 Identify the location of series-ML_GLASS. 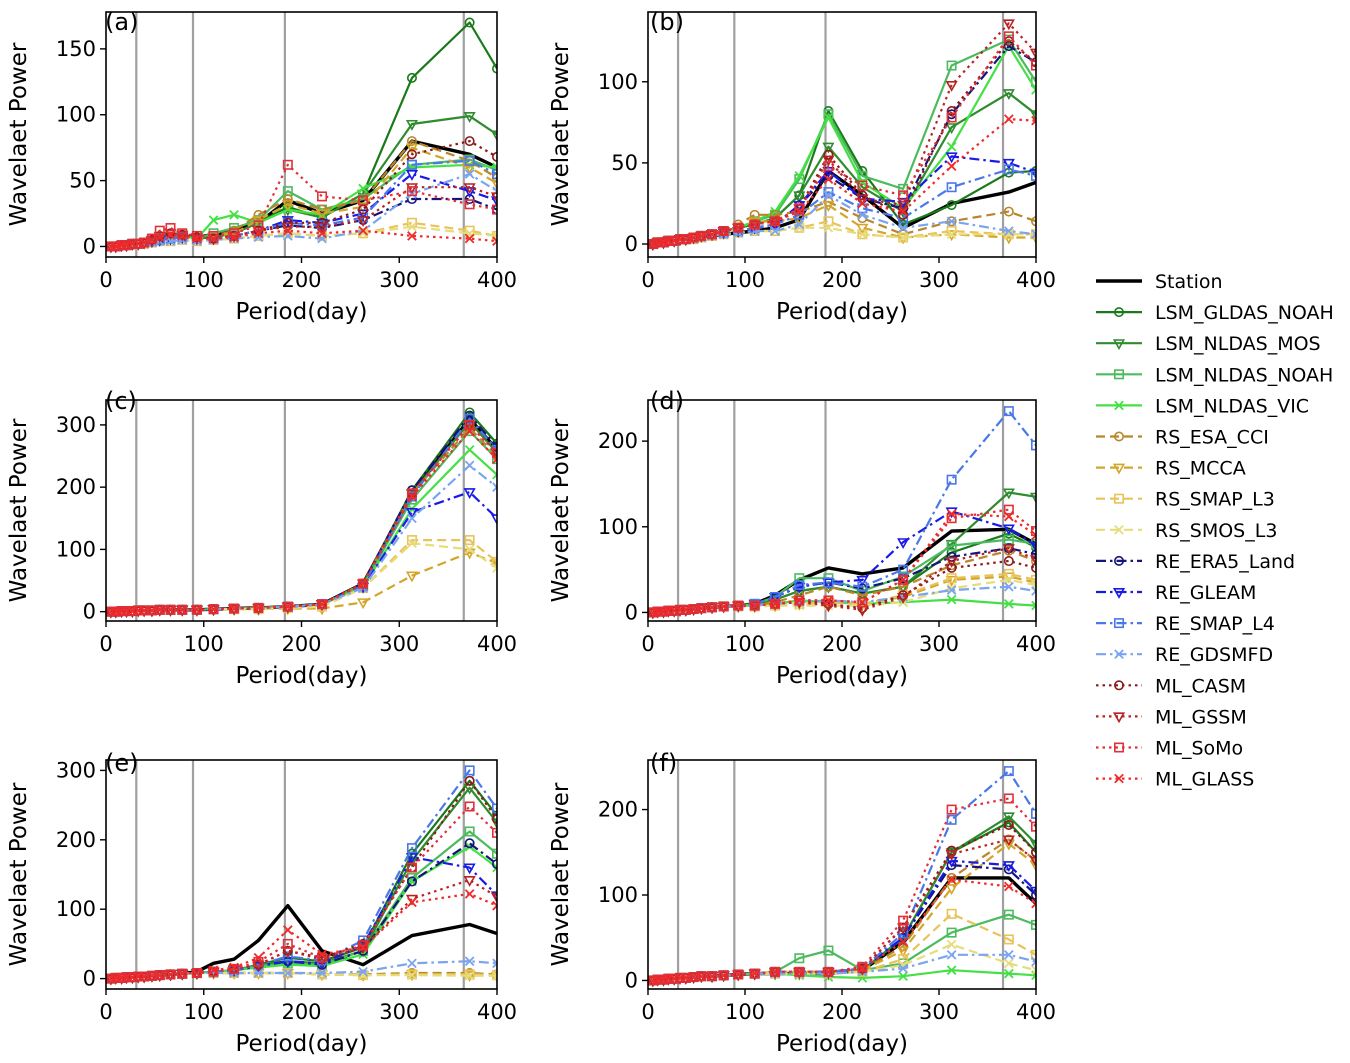
(842, 181).